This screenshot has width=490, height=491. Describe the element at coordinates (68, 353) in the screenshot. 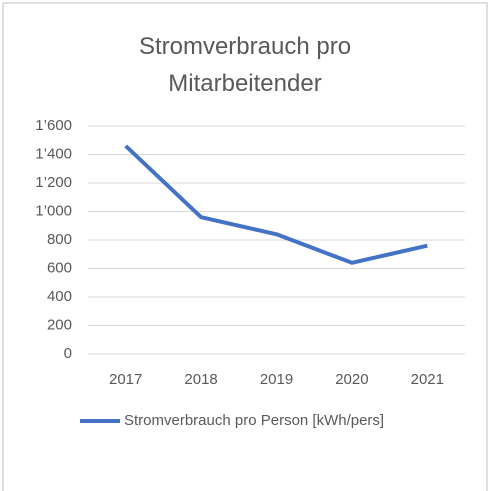

I see `y-tick-label: 0` at that location.